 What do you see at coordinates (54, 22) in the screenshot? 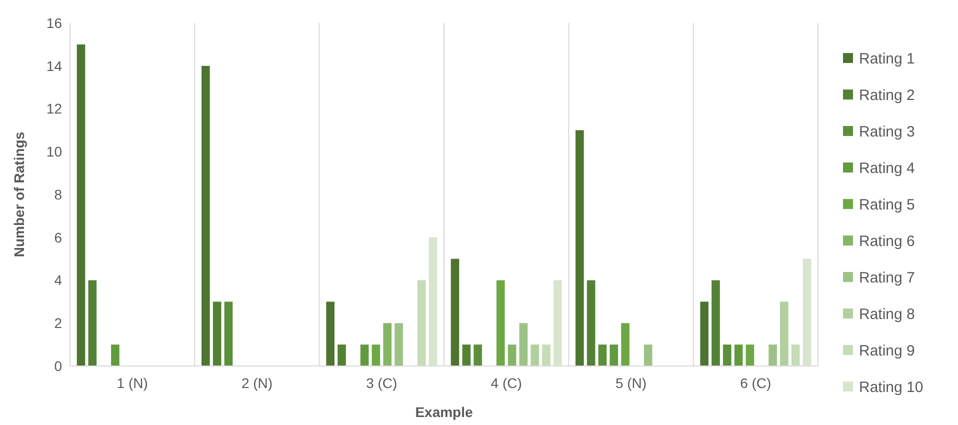
I see `y-tick-label: 16` at bounding box center [54, 22].